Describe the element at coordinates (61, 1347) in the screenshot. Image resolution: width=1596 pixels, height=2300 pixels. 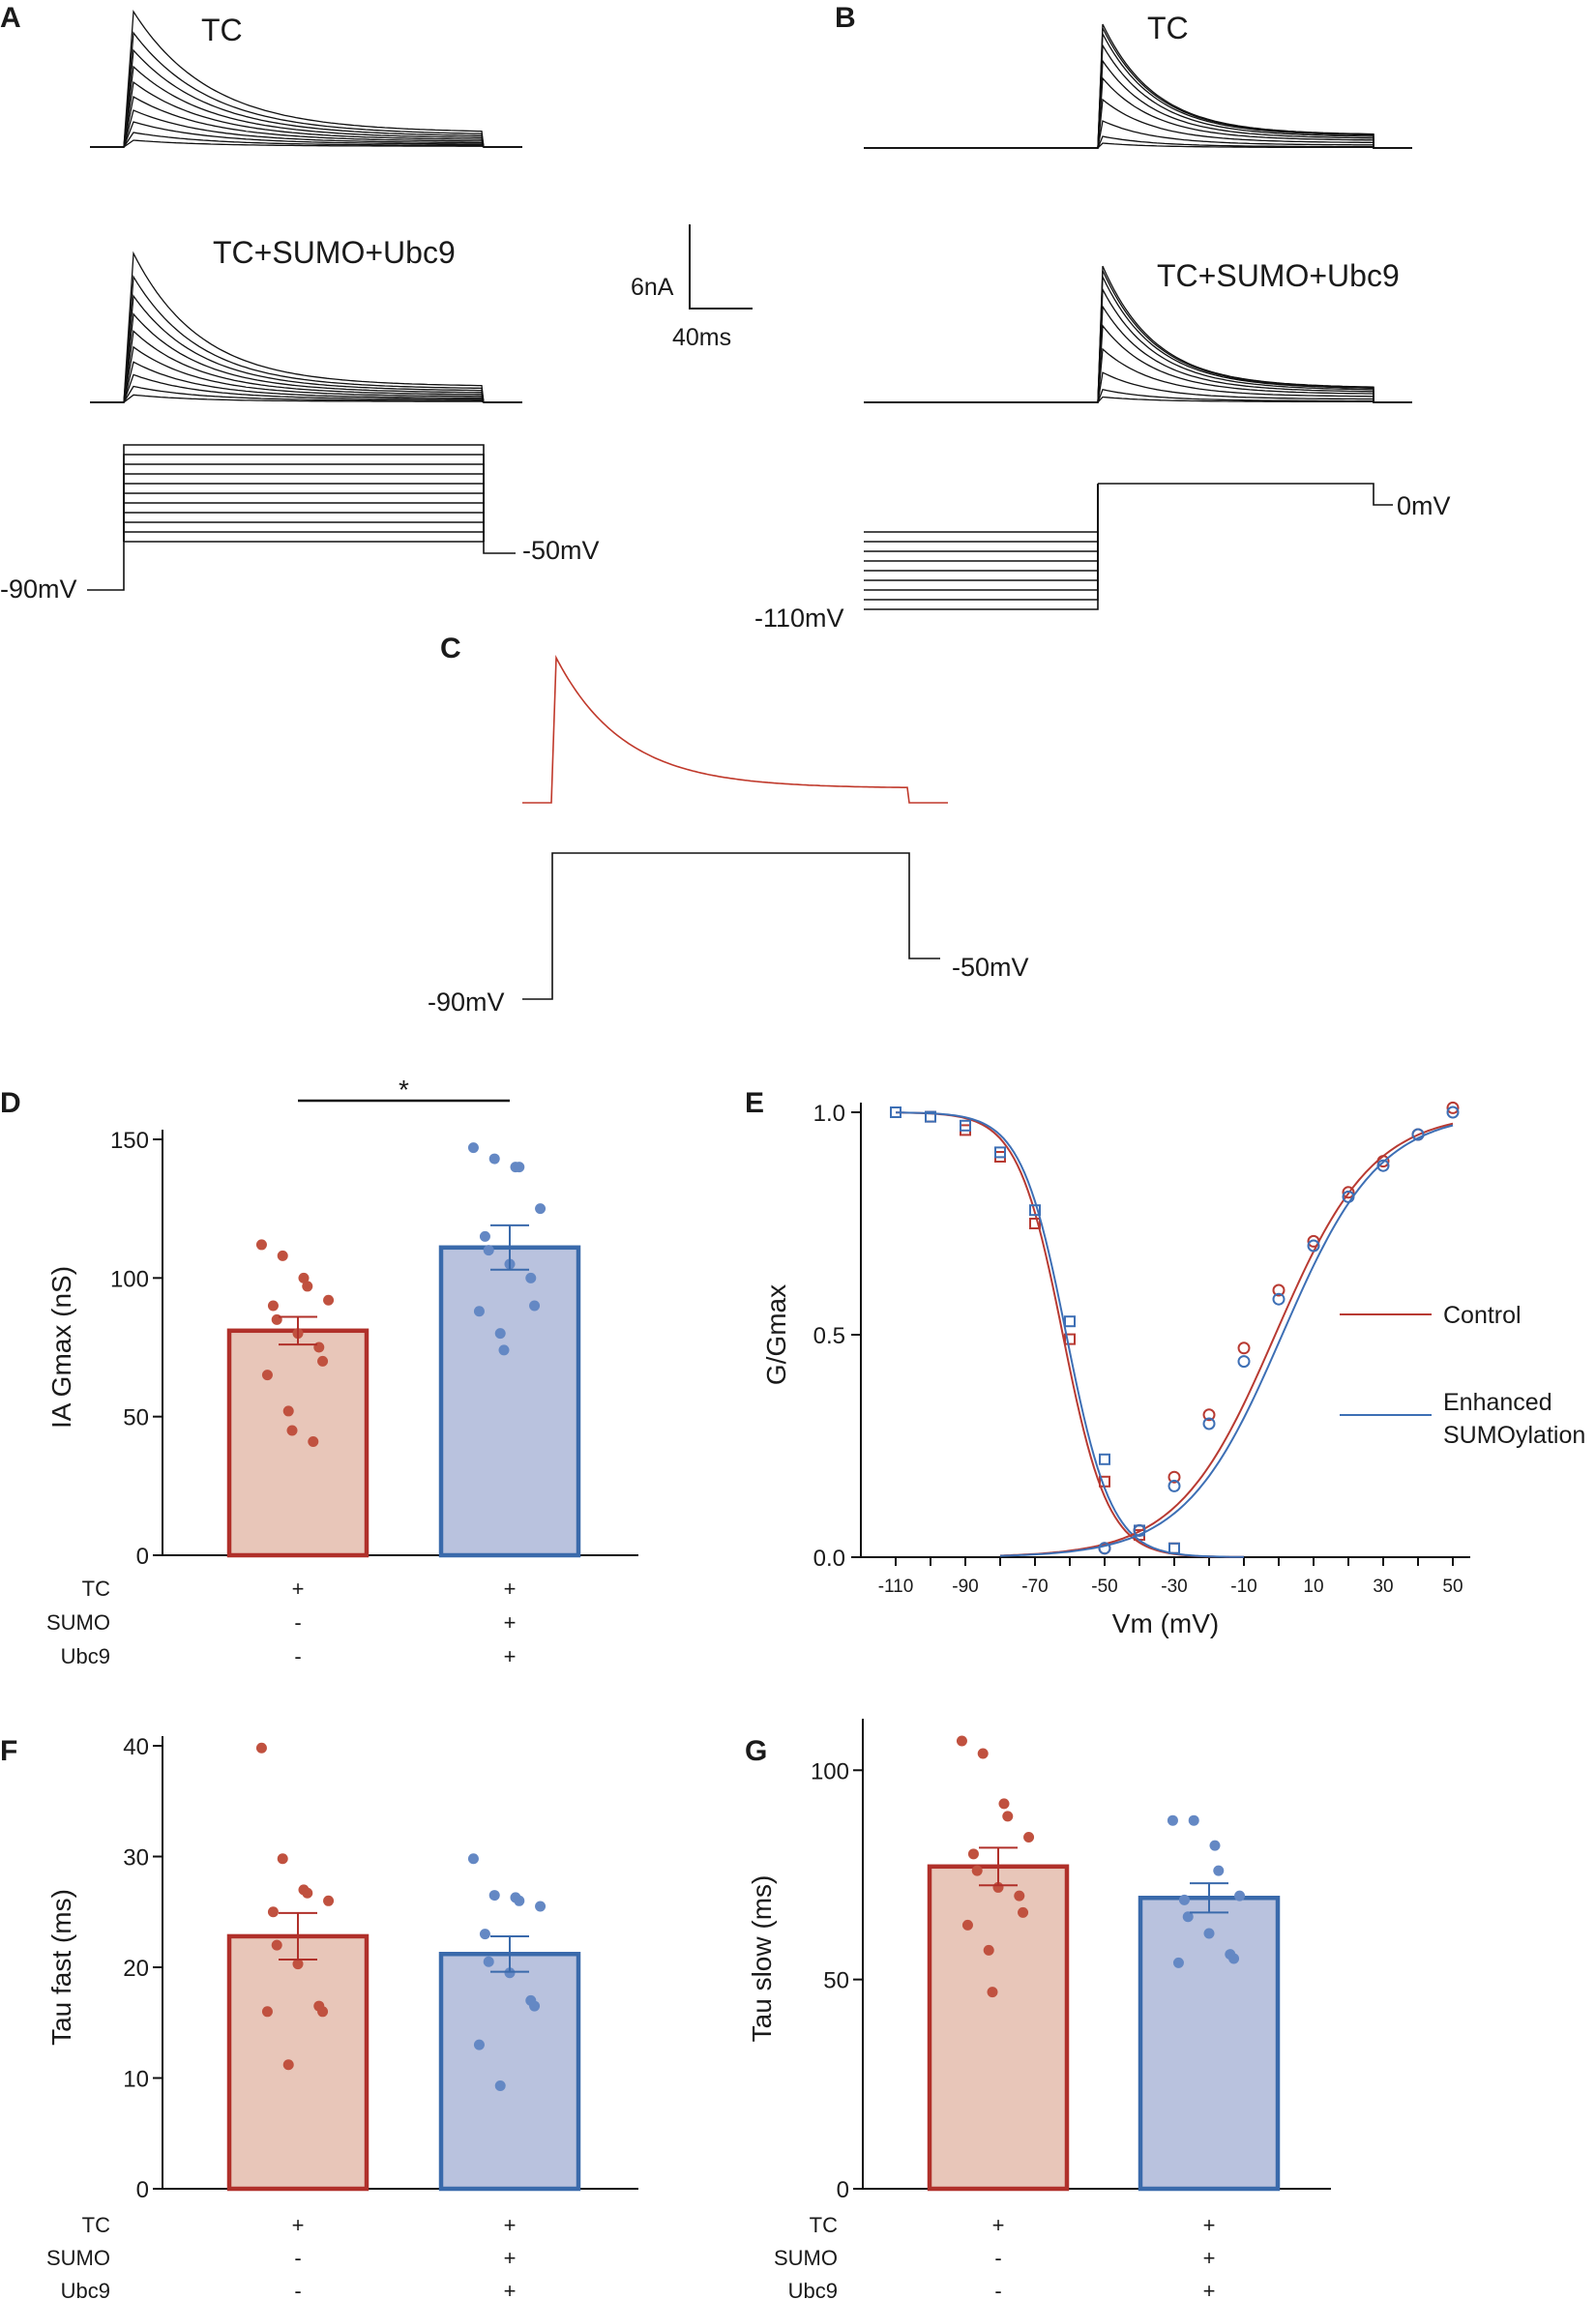
I see `y-axis-title: IA Gmax (nS)` at that location.